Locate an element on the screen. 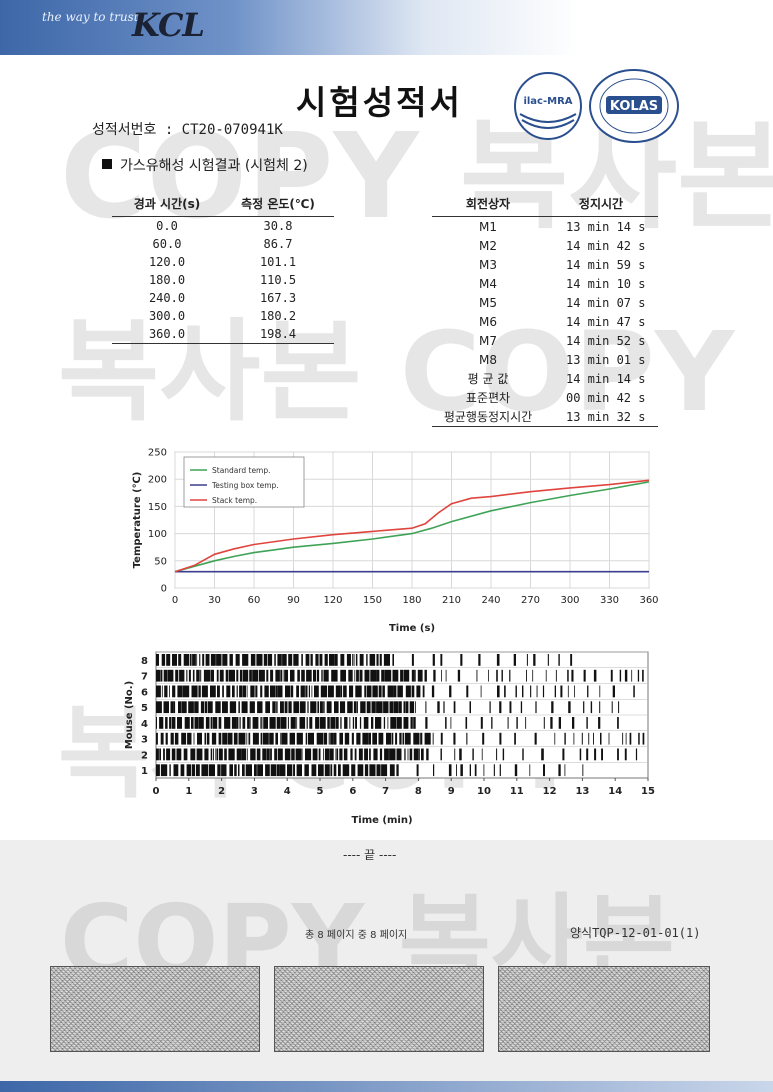 The height and width of the screenshot is (1092, 773). temp-cell: 30.8 is located at coordinates (278, 226).